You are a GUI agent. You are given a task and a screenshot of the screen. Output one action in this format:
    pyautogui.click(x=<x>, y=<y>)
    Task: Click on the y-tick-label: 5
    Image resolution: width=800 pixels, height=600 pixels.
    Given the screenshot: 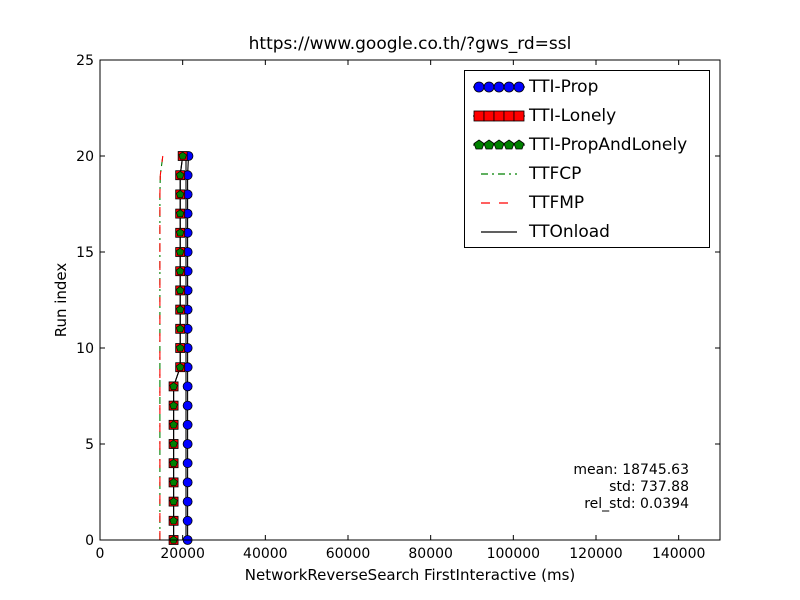 What is the action you would take?
    pyautogui.click(x=89, y=445)
    